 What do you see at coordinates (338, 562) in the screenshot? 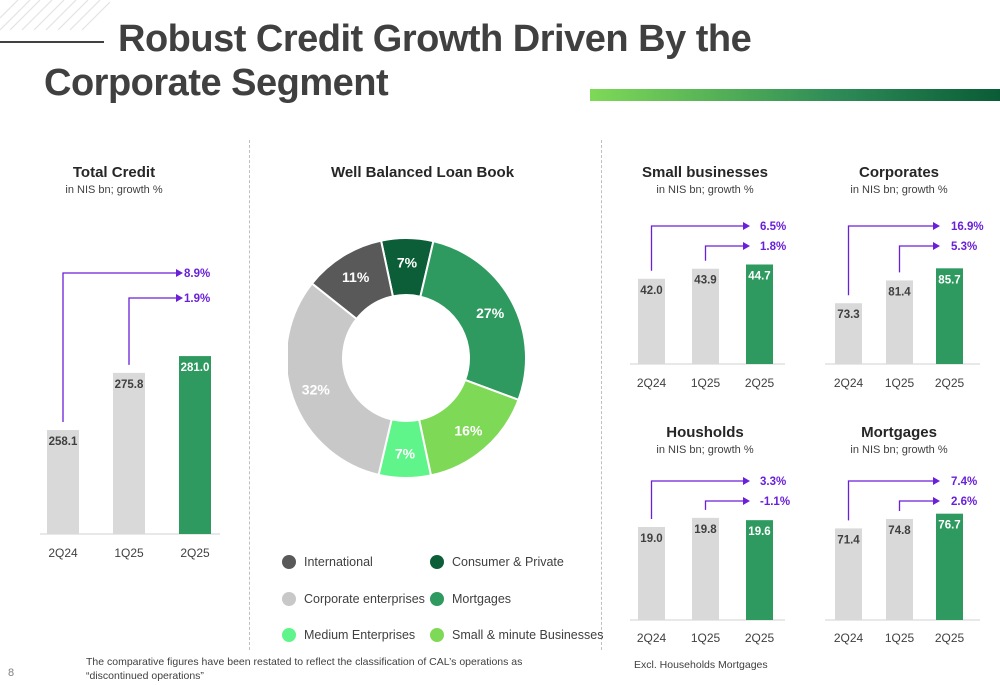
I see `legend-label: International` at bounding box center [338, 562].